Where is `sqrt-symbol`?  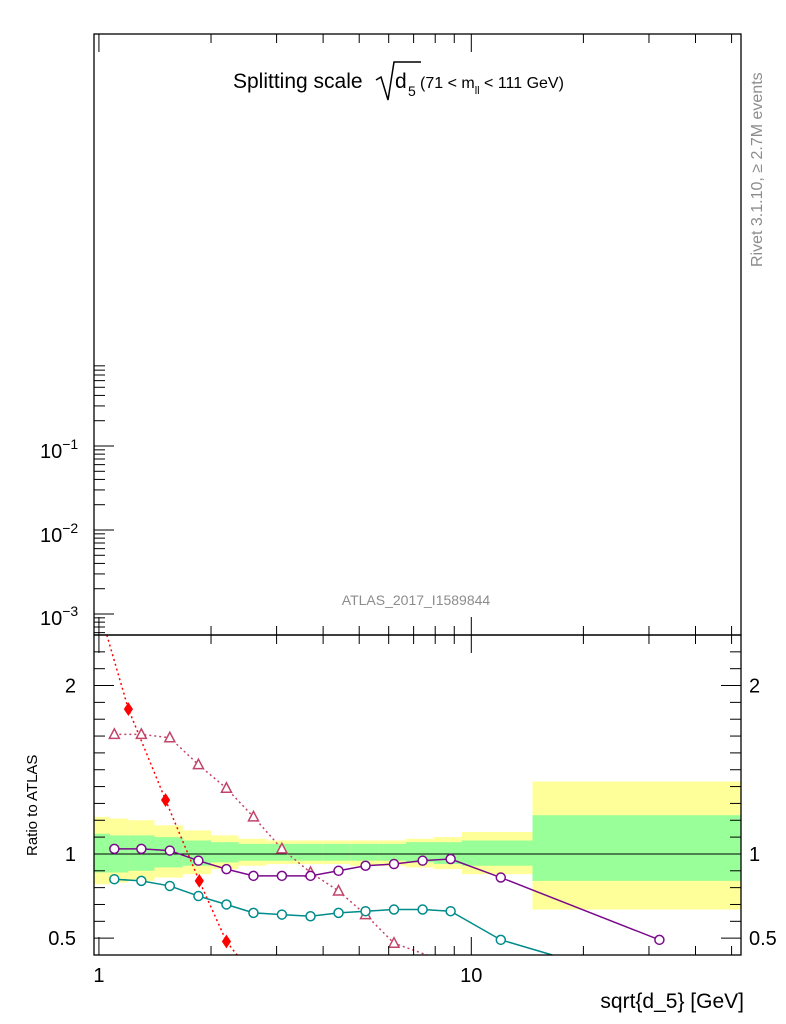 sqrt-symbol is located at coordinates (398, 81).